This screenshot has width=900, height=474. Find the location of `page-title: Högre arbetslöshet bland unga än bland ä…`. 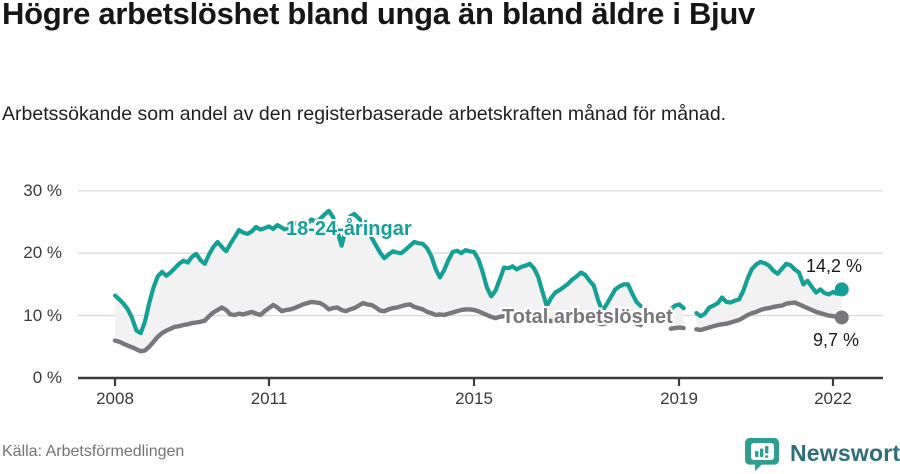

page-title: Högre arbetslöshet bland unga än bland ä… is located at coordinates (378, 15).